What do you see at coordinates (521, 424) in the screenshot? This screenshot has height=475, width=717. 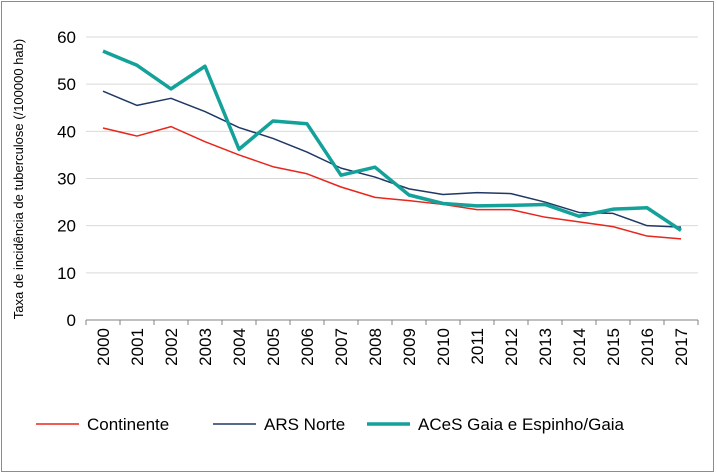 I see `legend-label: ACeS Gaia e Espinho/Gaia` at bounding box center [521, 424].